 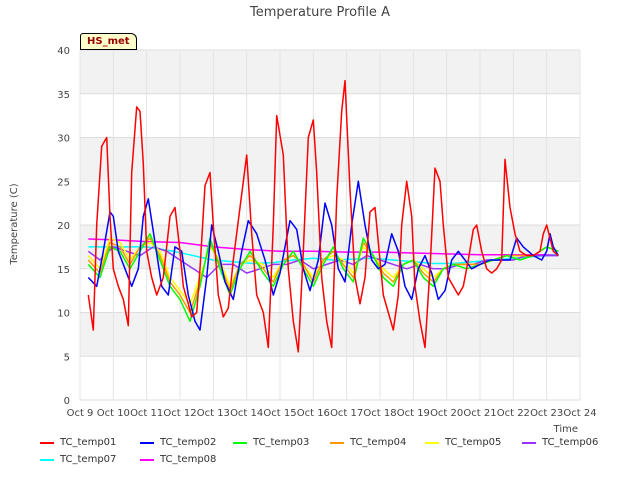 I want to click on legend-item: TC_temp01, so click(x=78, y=442).